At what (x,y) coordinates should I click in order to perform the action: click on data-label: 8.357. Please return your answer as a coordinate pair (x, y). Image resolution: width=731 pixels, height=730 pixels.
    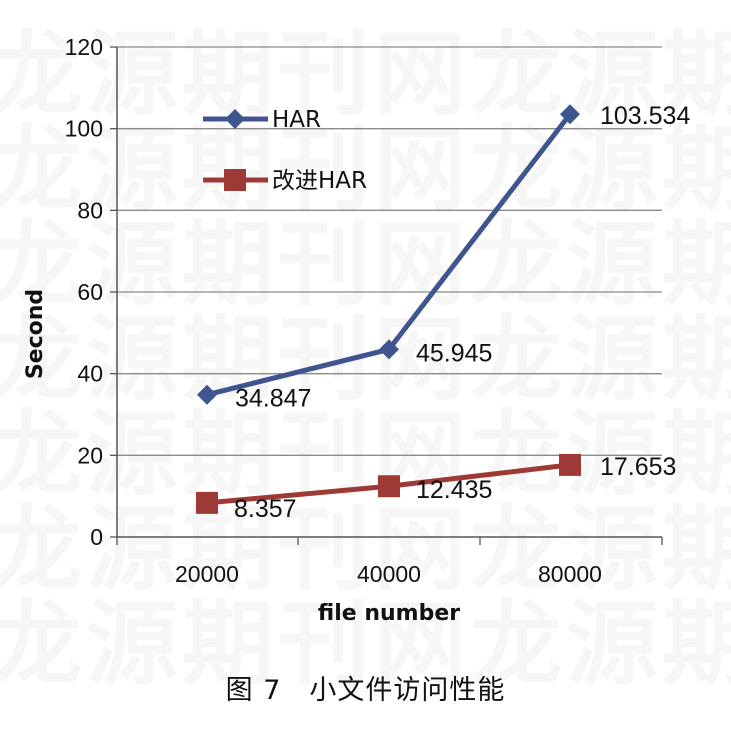
    Looking at the image, I should click on (265, 509).